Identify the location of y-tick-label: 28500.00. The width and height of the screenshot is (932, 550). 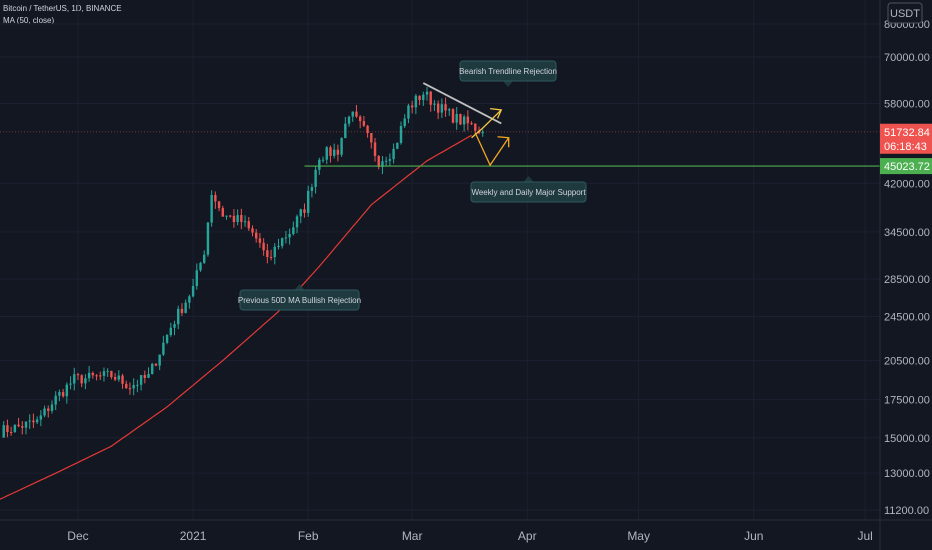
(907, 280).